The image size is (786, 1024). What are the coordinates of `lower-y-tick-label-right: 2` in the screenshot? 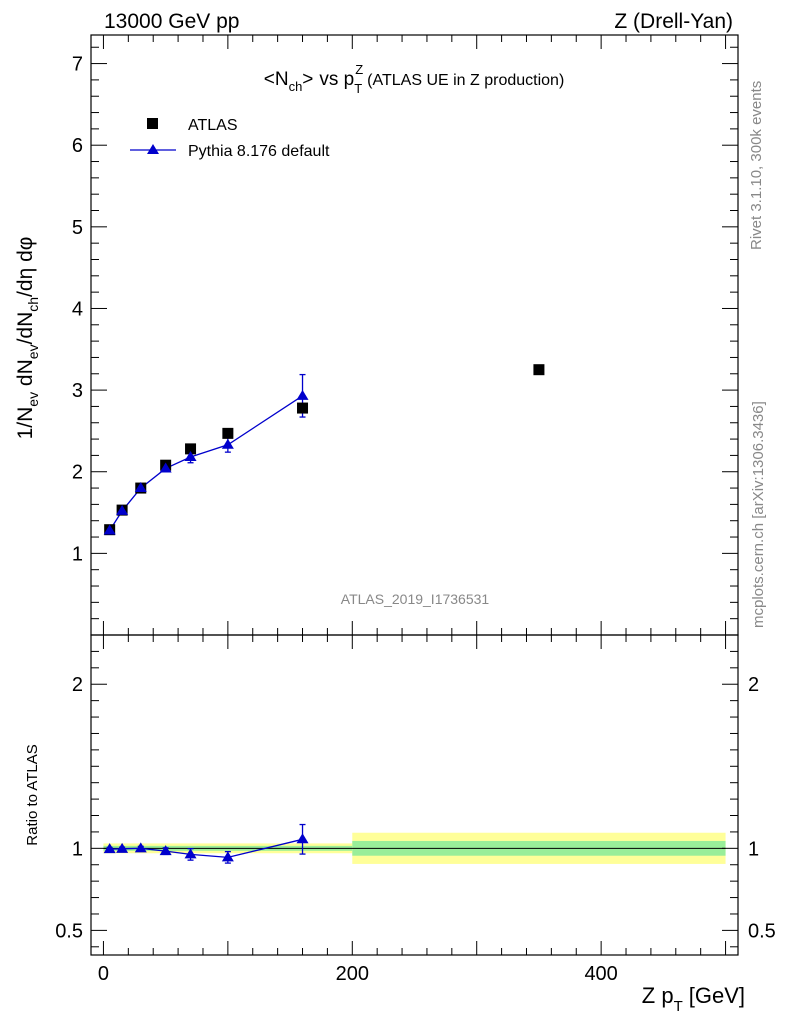 It's located at (753, 685).